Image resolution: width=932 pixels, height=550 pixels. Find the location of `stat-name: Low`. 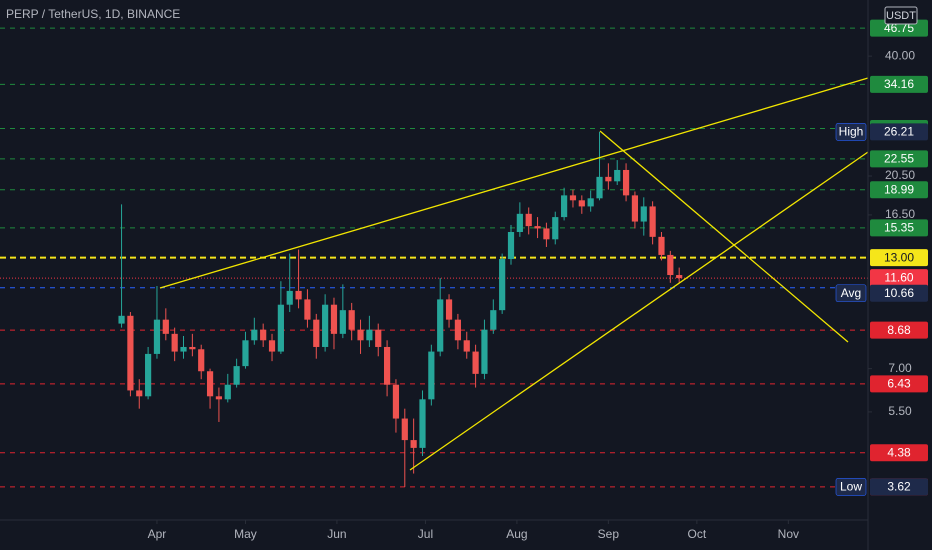

stat-name: Low is located at coordinates (851, 487).